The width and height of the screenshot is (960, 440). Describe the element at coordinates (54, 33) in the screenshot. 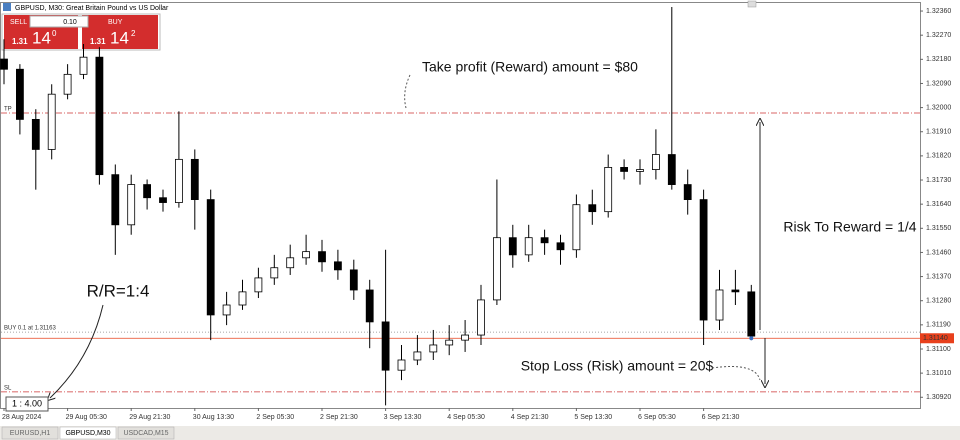

I see `sell-price-point: 0` at that location.